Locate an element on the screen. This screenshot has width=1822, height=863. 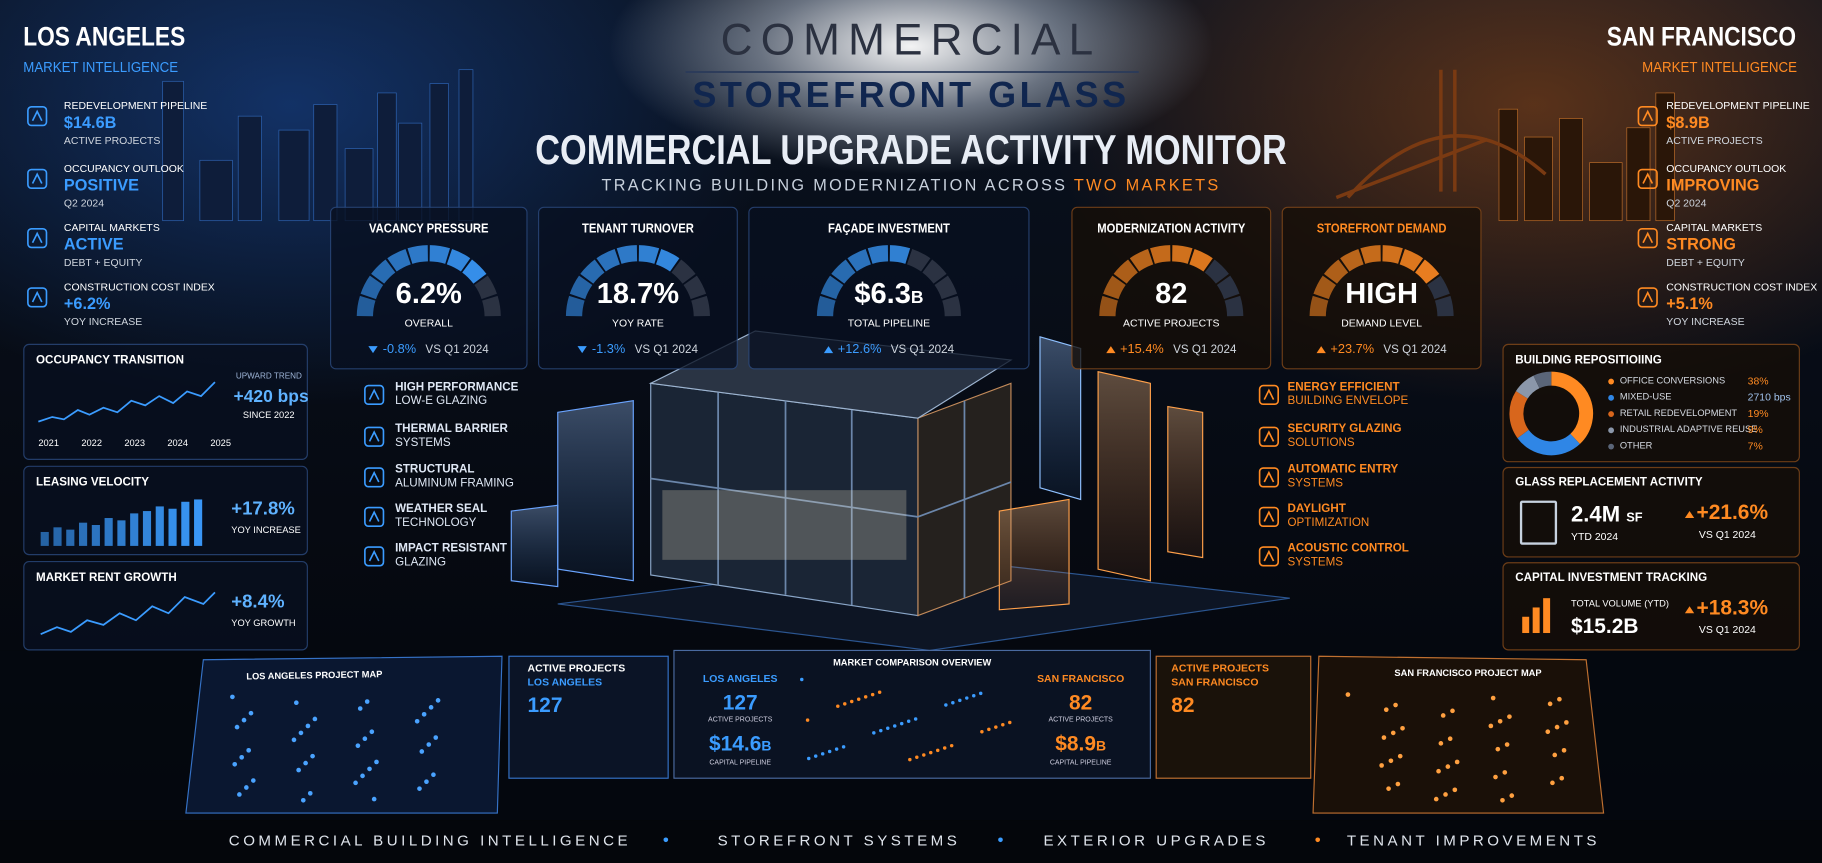
gauge-change-row: +15.4% VS Q1 2024 is located at coordinates (1172, 350).